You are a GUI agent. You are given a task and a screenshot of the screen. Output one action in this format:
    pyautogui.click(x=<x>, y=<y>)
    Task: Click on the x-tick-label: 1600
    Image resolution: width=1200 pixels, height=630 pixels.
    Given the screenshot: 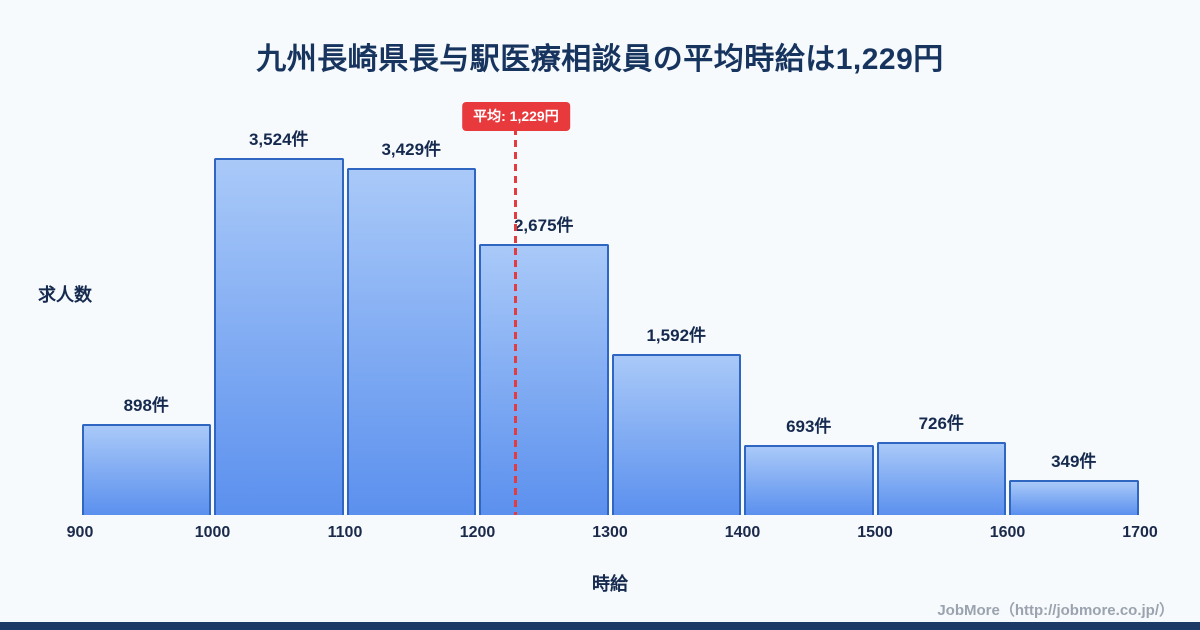 What is the action you would take?
    pyautogui.click(x=1007, y=532)
    